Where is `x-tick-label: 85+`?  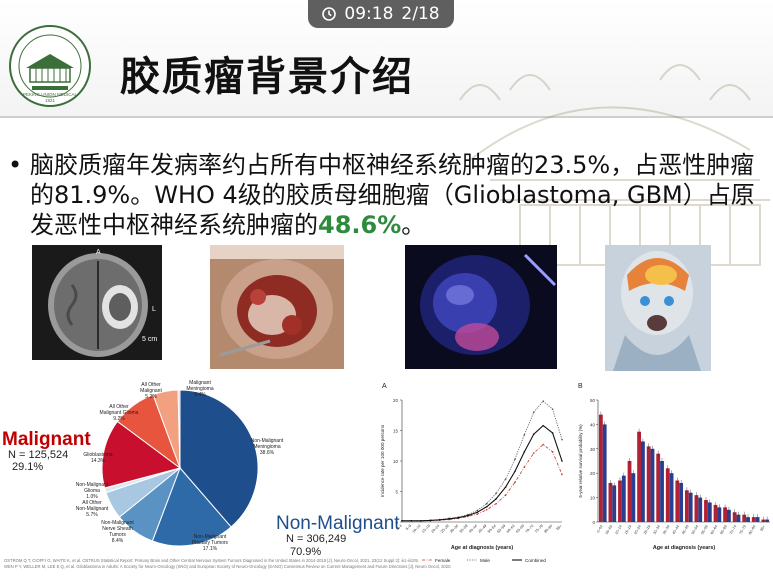
x-tick-label: 85+ is located at coordinates (559, 527).